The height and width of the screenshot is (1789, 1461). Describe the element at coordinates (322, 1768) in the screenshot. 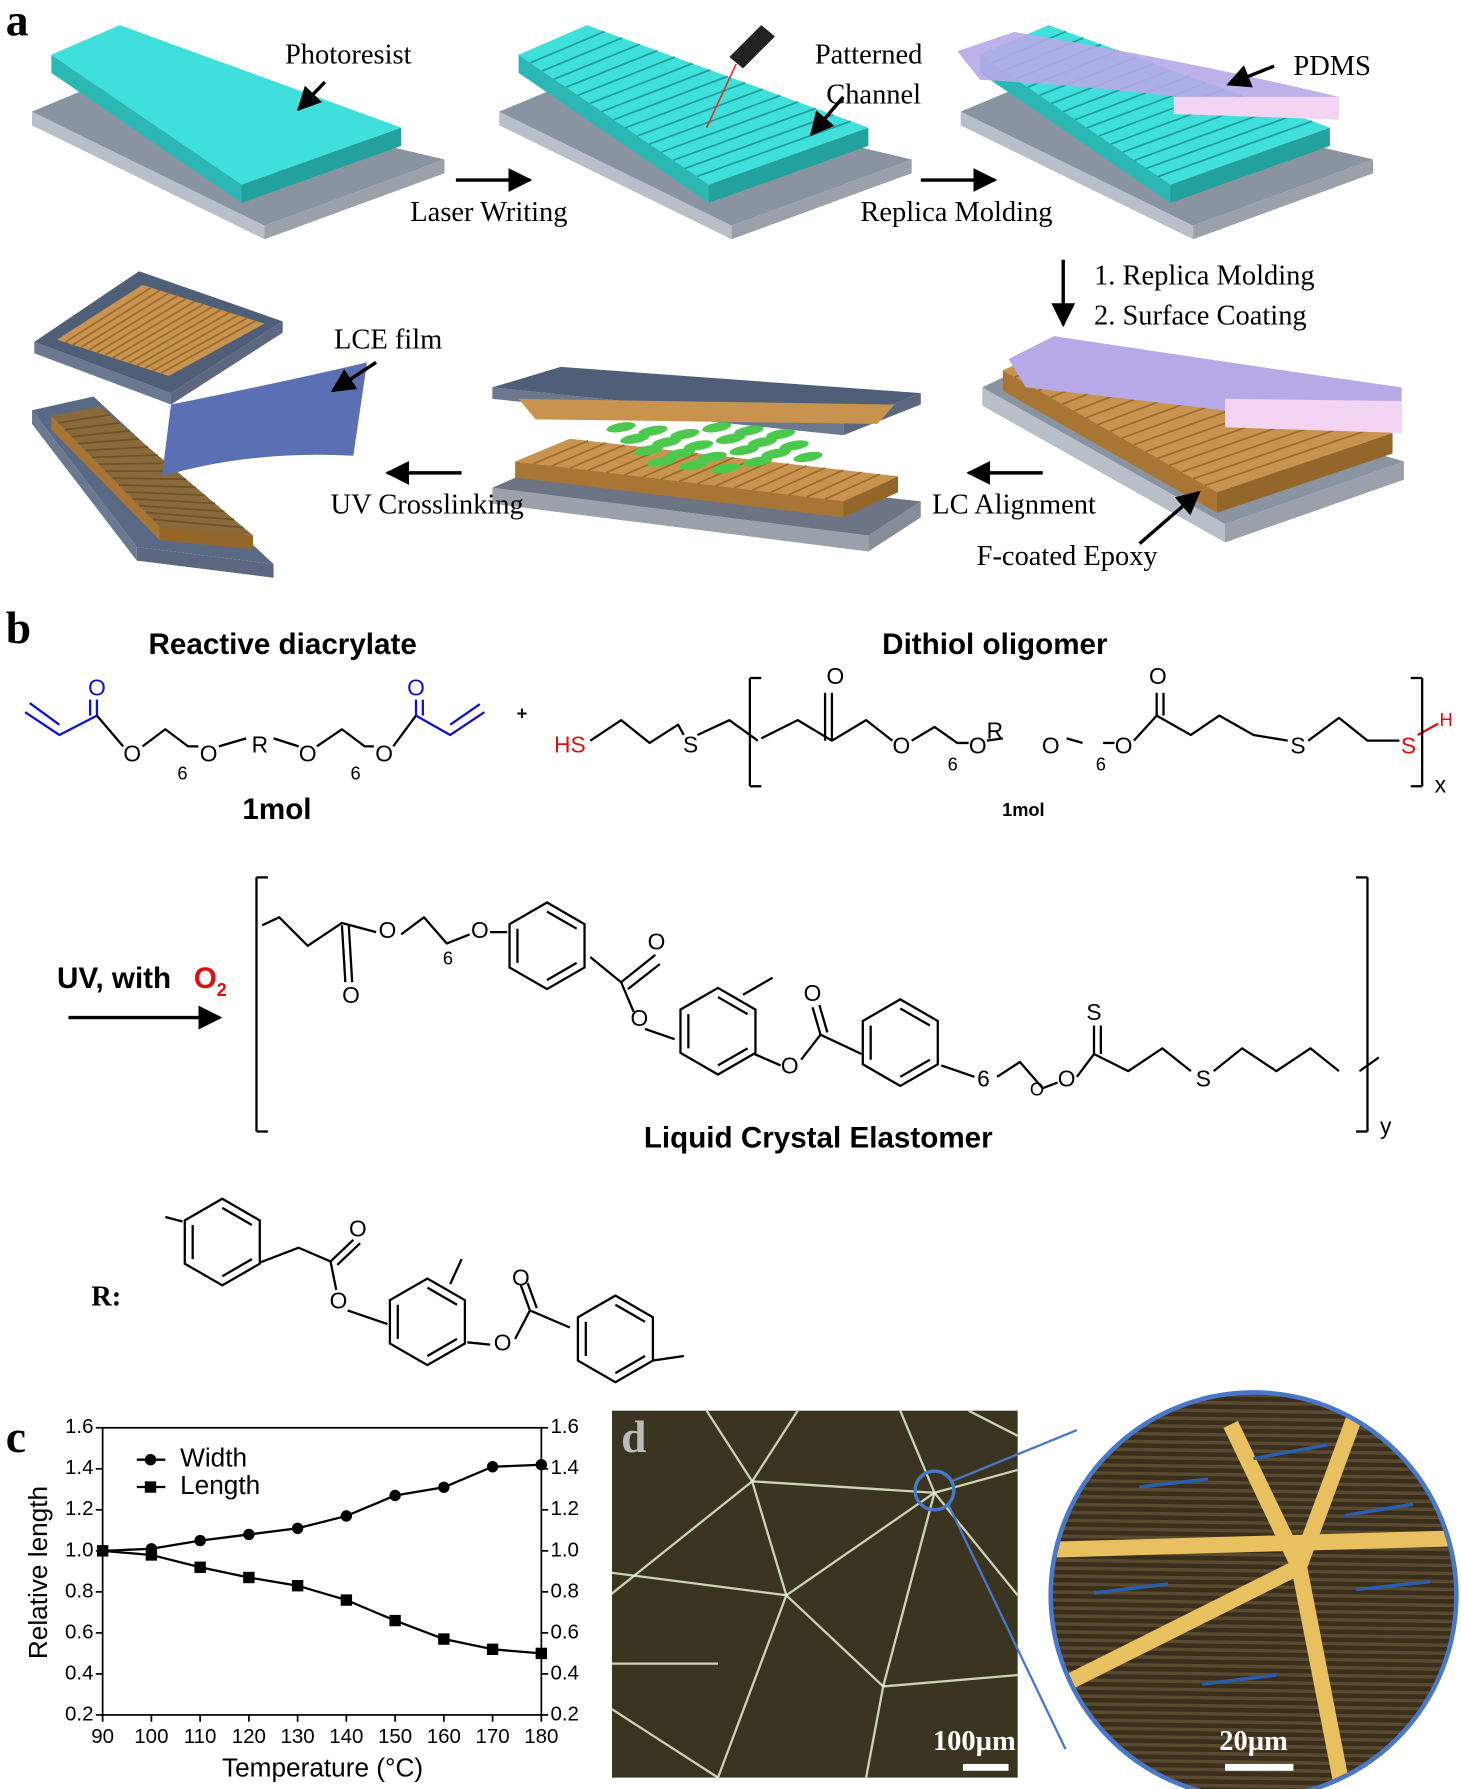

I see `label: Temperature (°C)` at that location.